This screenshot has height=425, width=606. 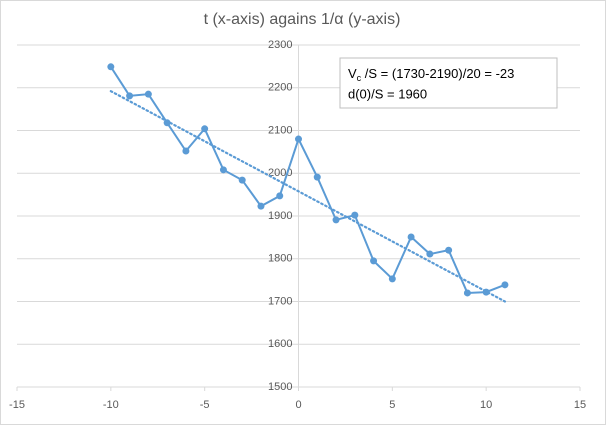 What do you see at coordinates (205, 405) in the screenshot?
I see `x-tick-label: -5` at bounding box center [205, 405].